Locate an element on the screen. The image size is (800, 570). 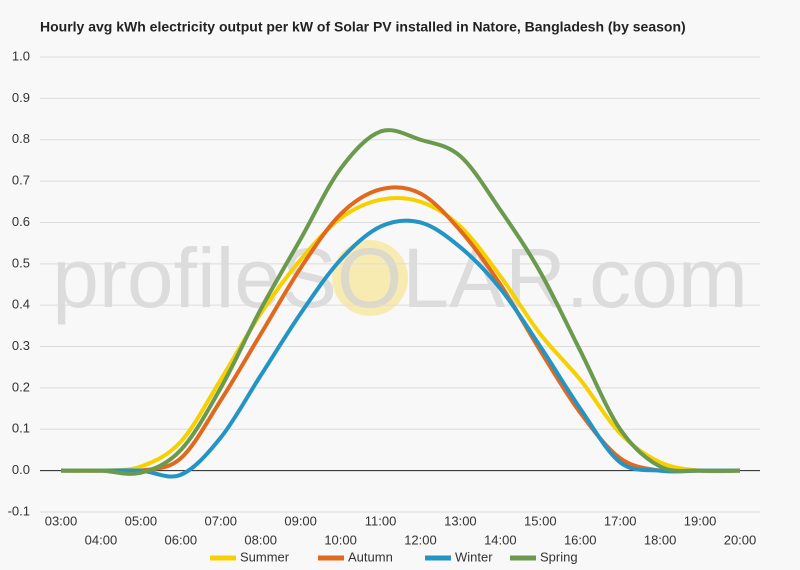
x-tick-label: 06:00 is located at coordinates (181, 539).